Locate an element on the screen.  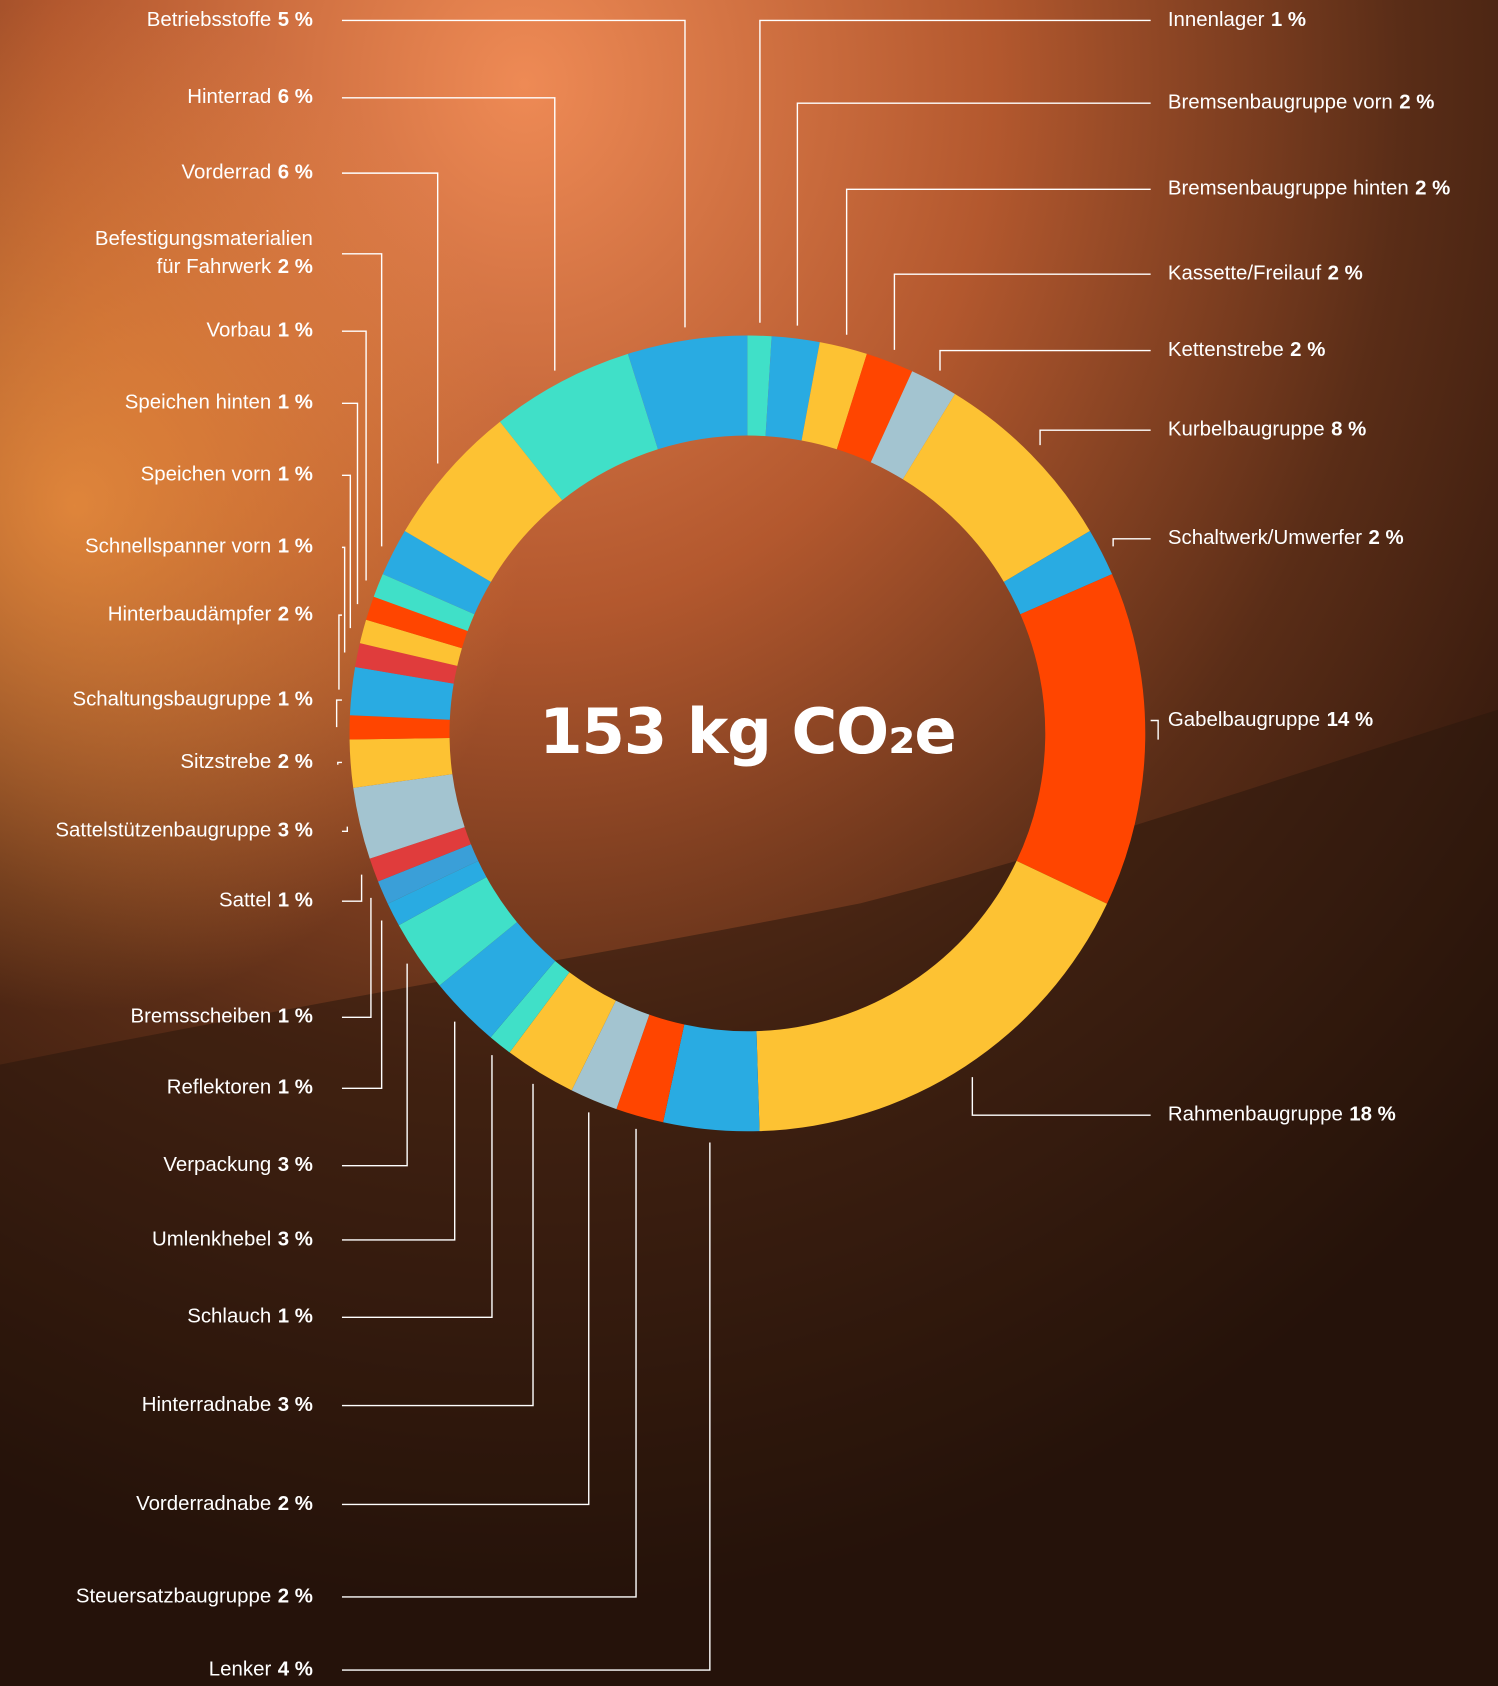
value-label: 5 % is located at coordinates (295, 20).